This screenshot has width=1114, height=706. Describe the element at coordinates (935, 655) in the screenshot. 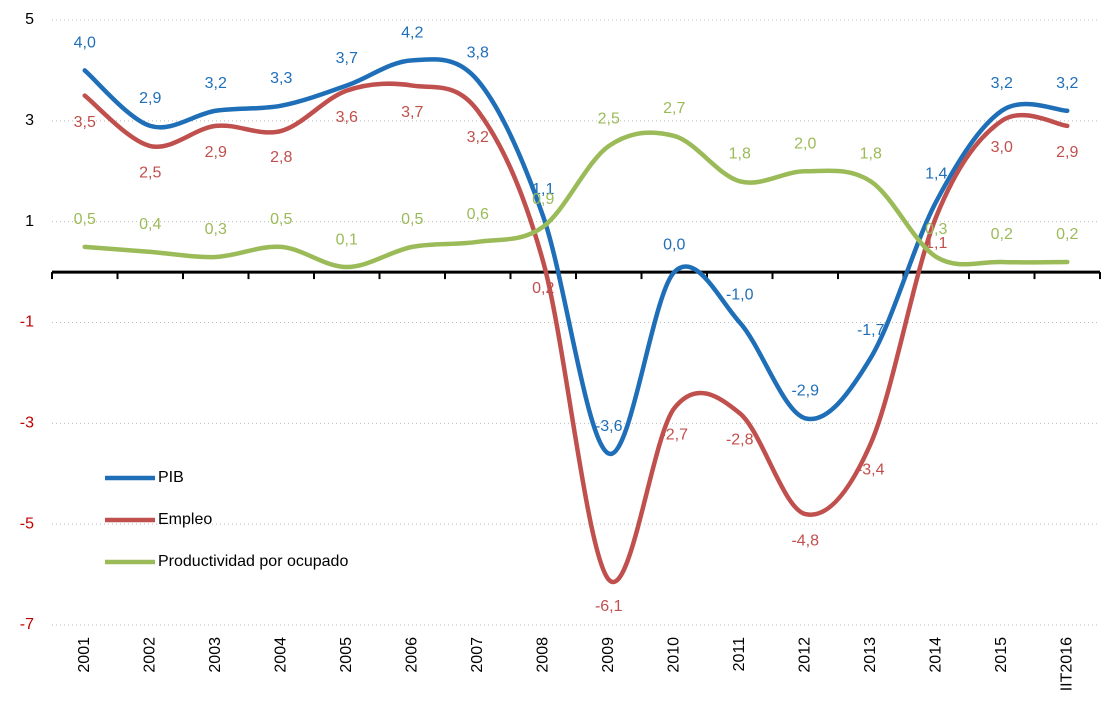

I see `x-tick-label: 2014` at that location.